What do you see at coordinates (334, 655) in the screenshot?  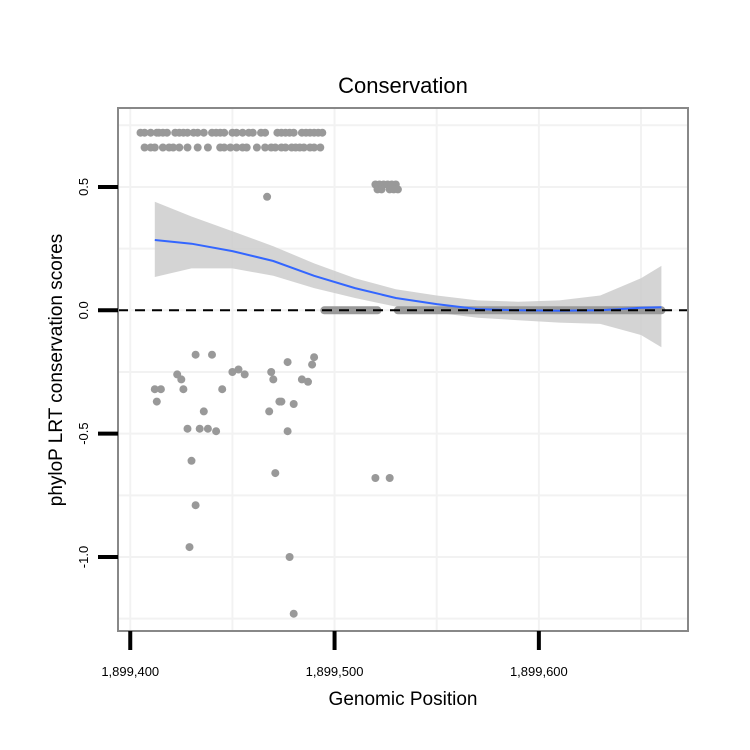 I see `x-axis: 1,899,400 1,899,500 1,899,600` at bounding box center [334, 655].